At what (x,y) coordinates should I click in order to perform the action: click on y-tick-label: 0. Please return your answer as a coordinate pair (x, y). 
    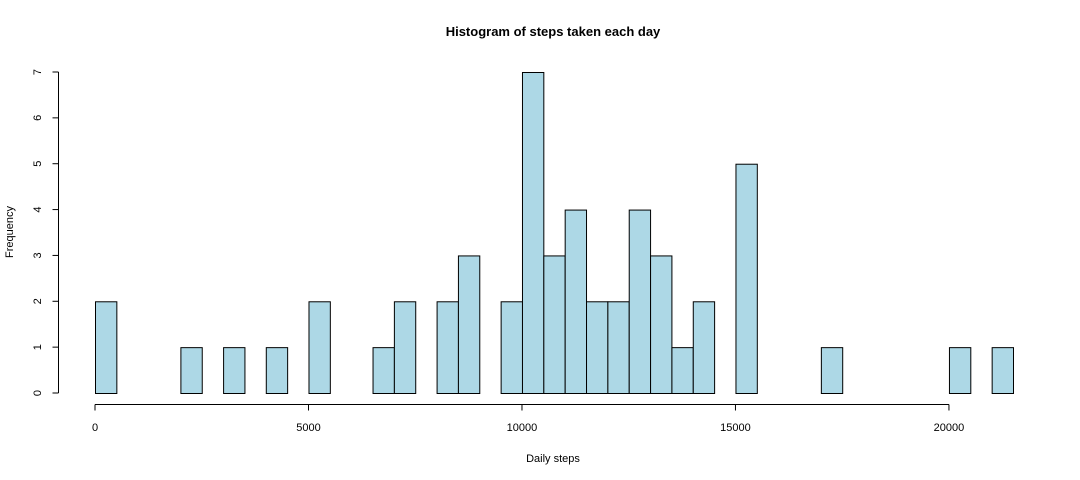
    Looking at the image, I should click on (38, 393).